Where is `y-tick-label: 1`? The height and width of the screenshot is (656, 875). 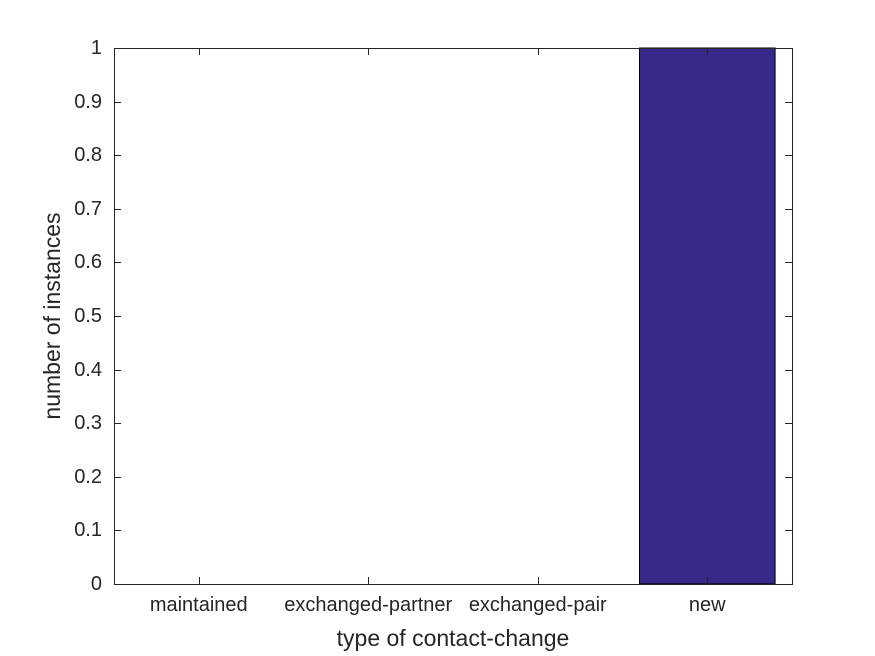 y-tick-label: 1 is located at coordinates (96, 48).